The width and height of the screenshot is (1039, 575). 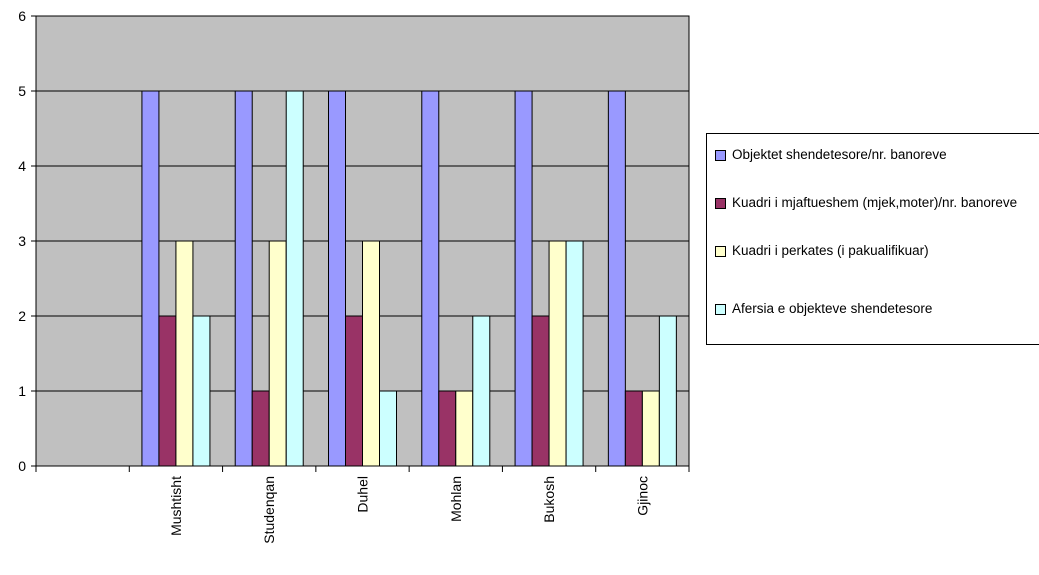 I want to click on y-tick-labels: 0 1 2 3 4 5 6, so click(x=22, y=241).